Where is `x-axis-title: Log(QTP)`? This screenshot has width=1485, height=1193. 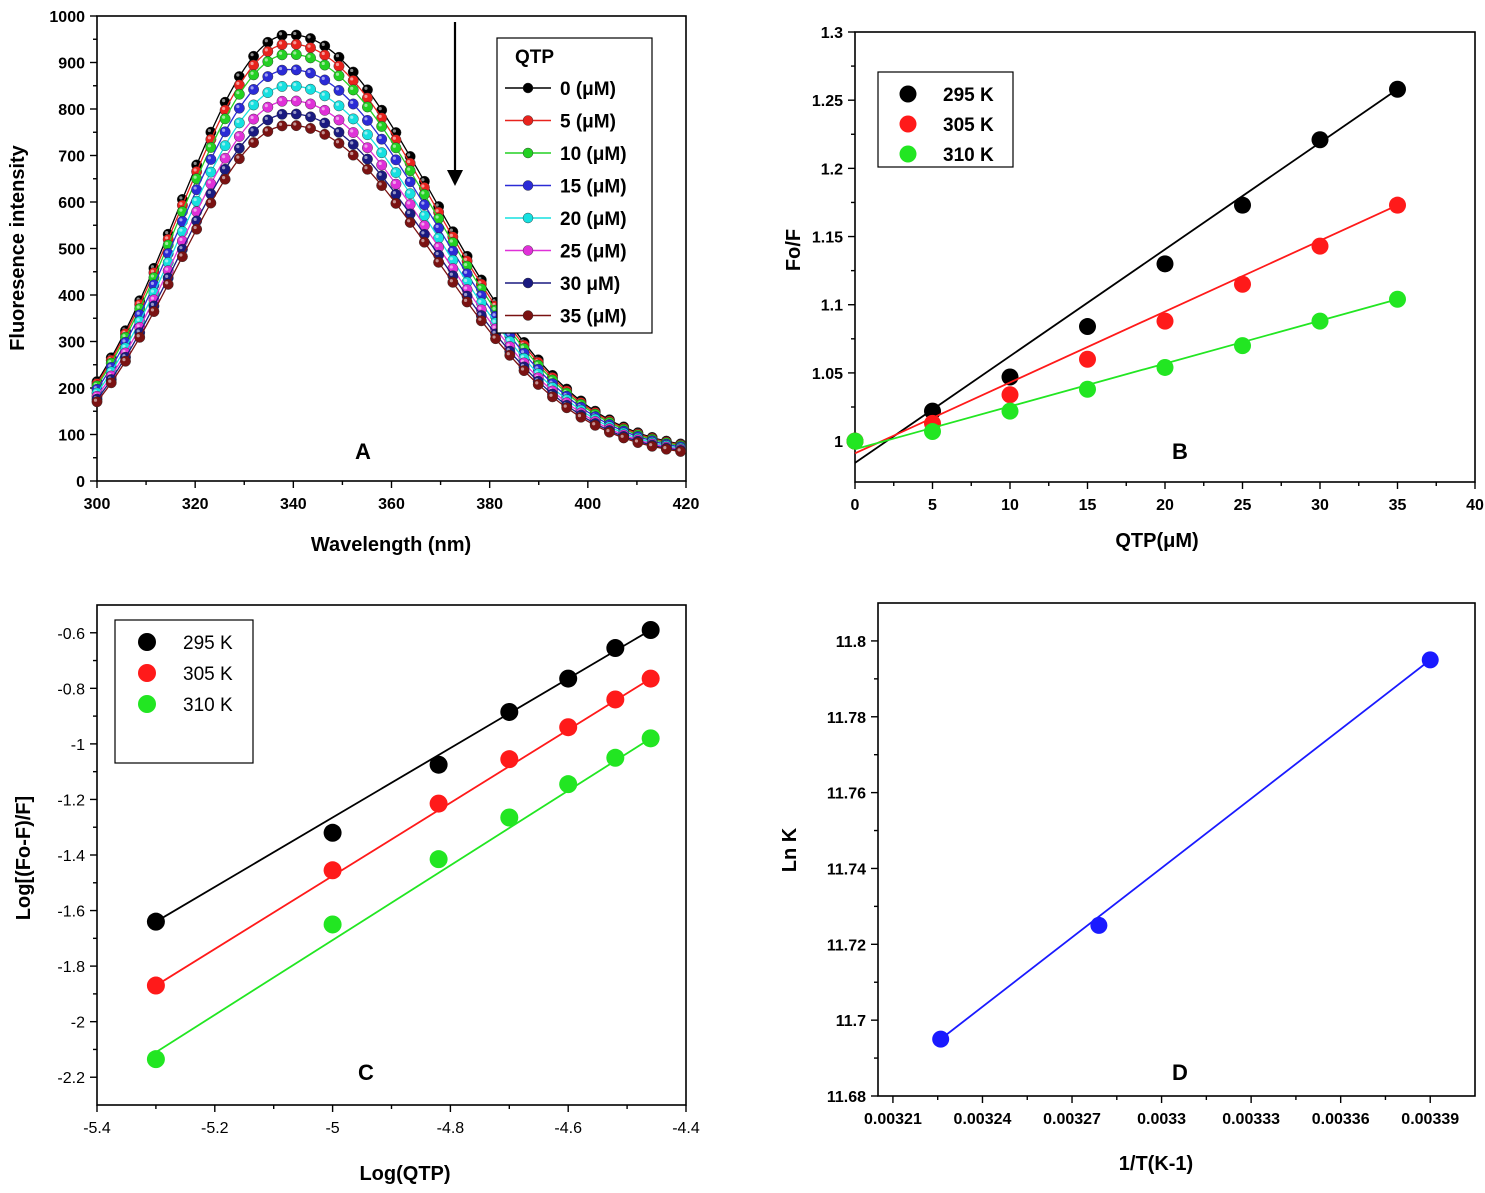
x-axis-title: Log(QTP) is located at coordinates (404, 1174).